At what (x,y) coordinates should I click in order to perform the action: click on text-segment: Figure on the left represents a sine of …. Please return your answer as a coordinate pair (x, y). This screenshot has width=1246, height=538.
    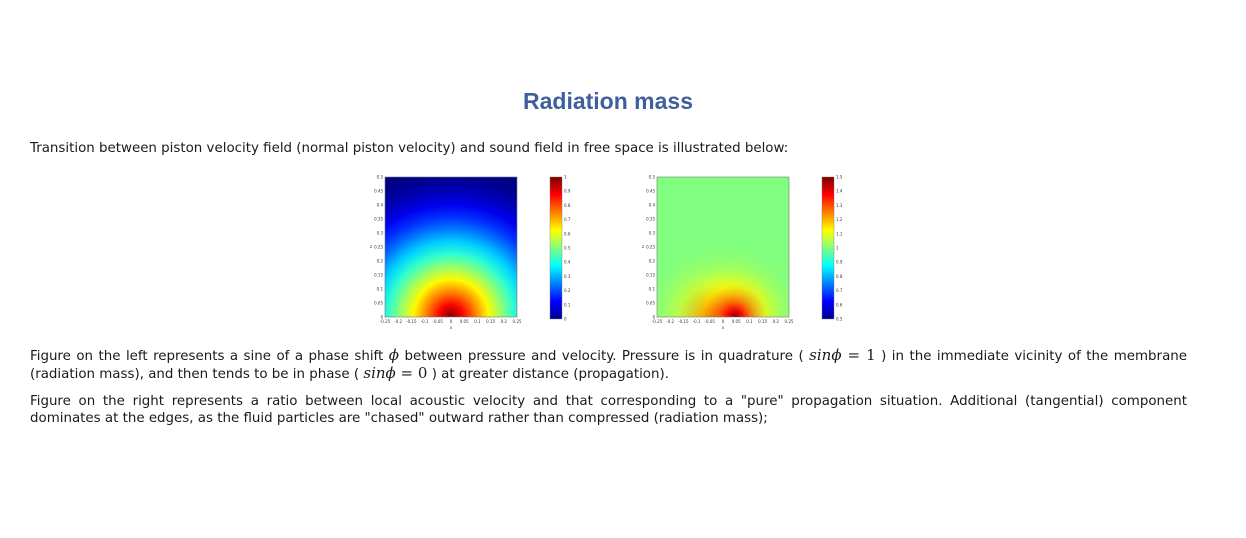
    Looking at the image, I should click on (209, 356).